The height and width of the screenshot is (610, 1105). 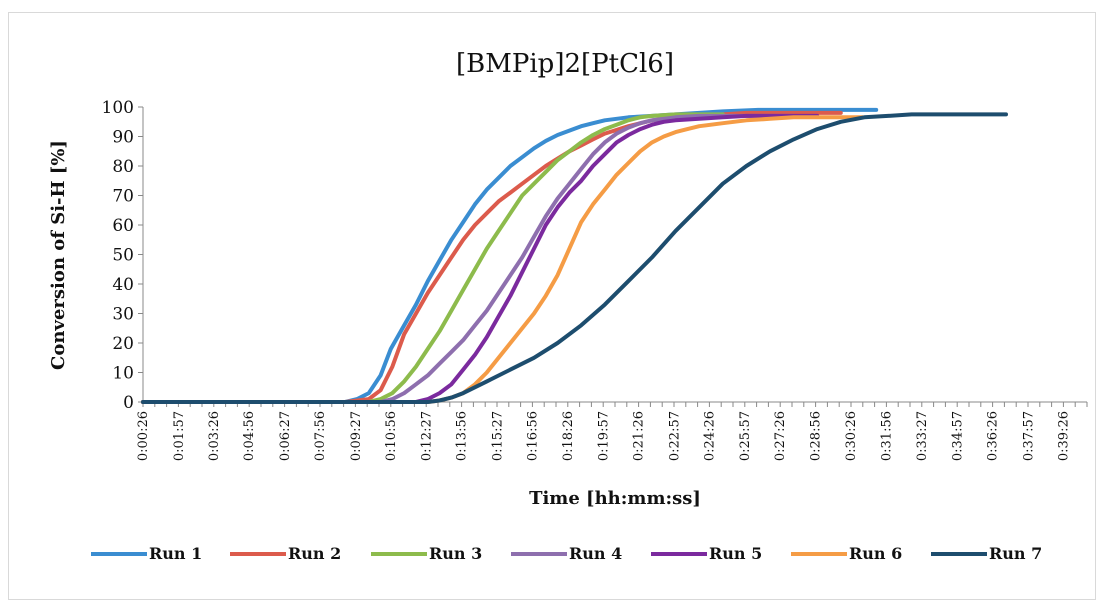 I want to click on x-tick-label: 0:10:56, so click(x=391, y=436).